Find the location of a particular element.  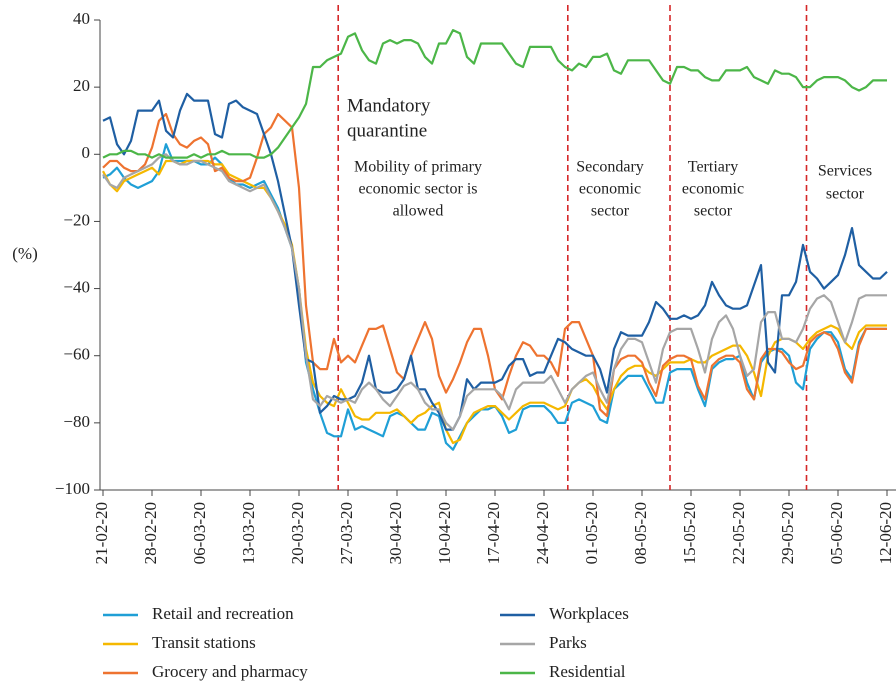

x-tick-label: 21-02-20 is located at coordinates (101, 533).